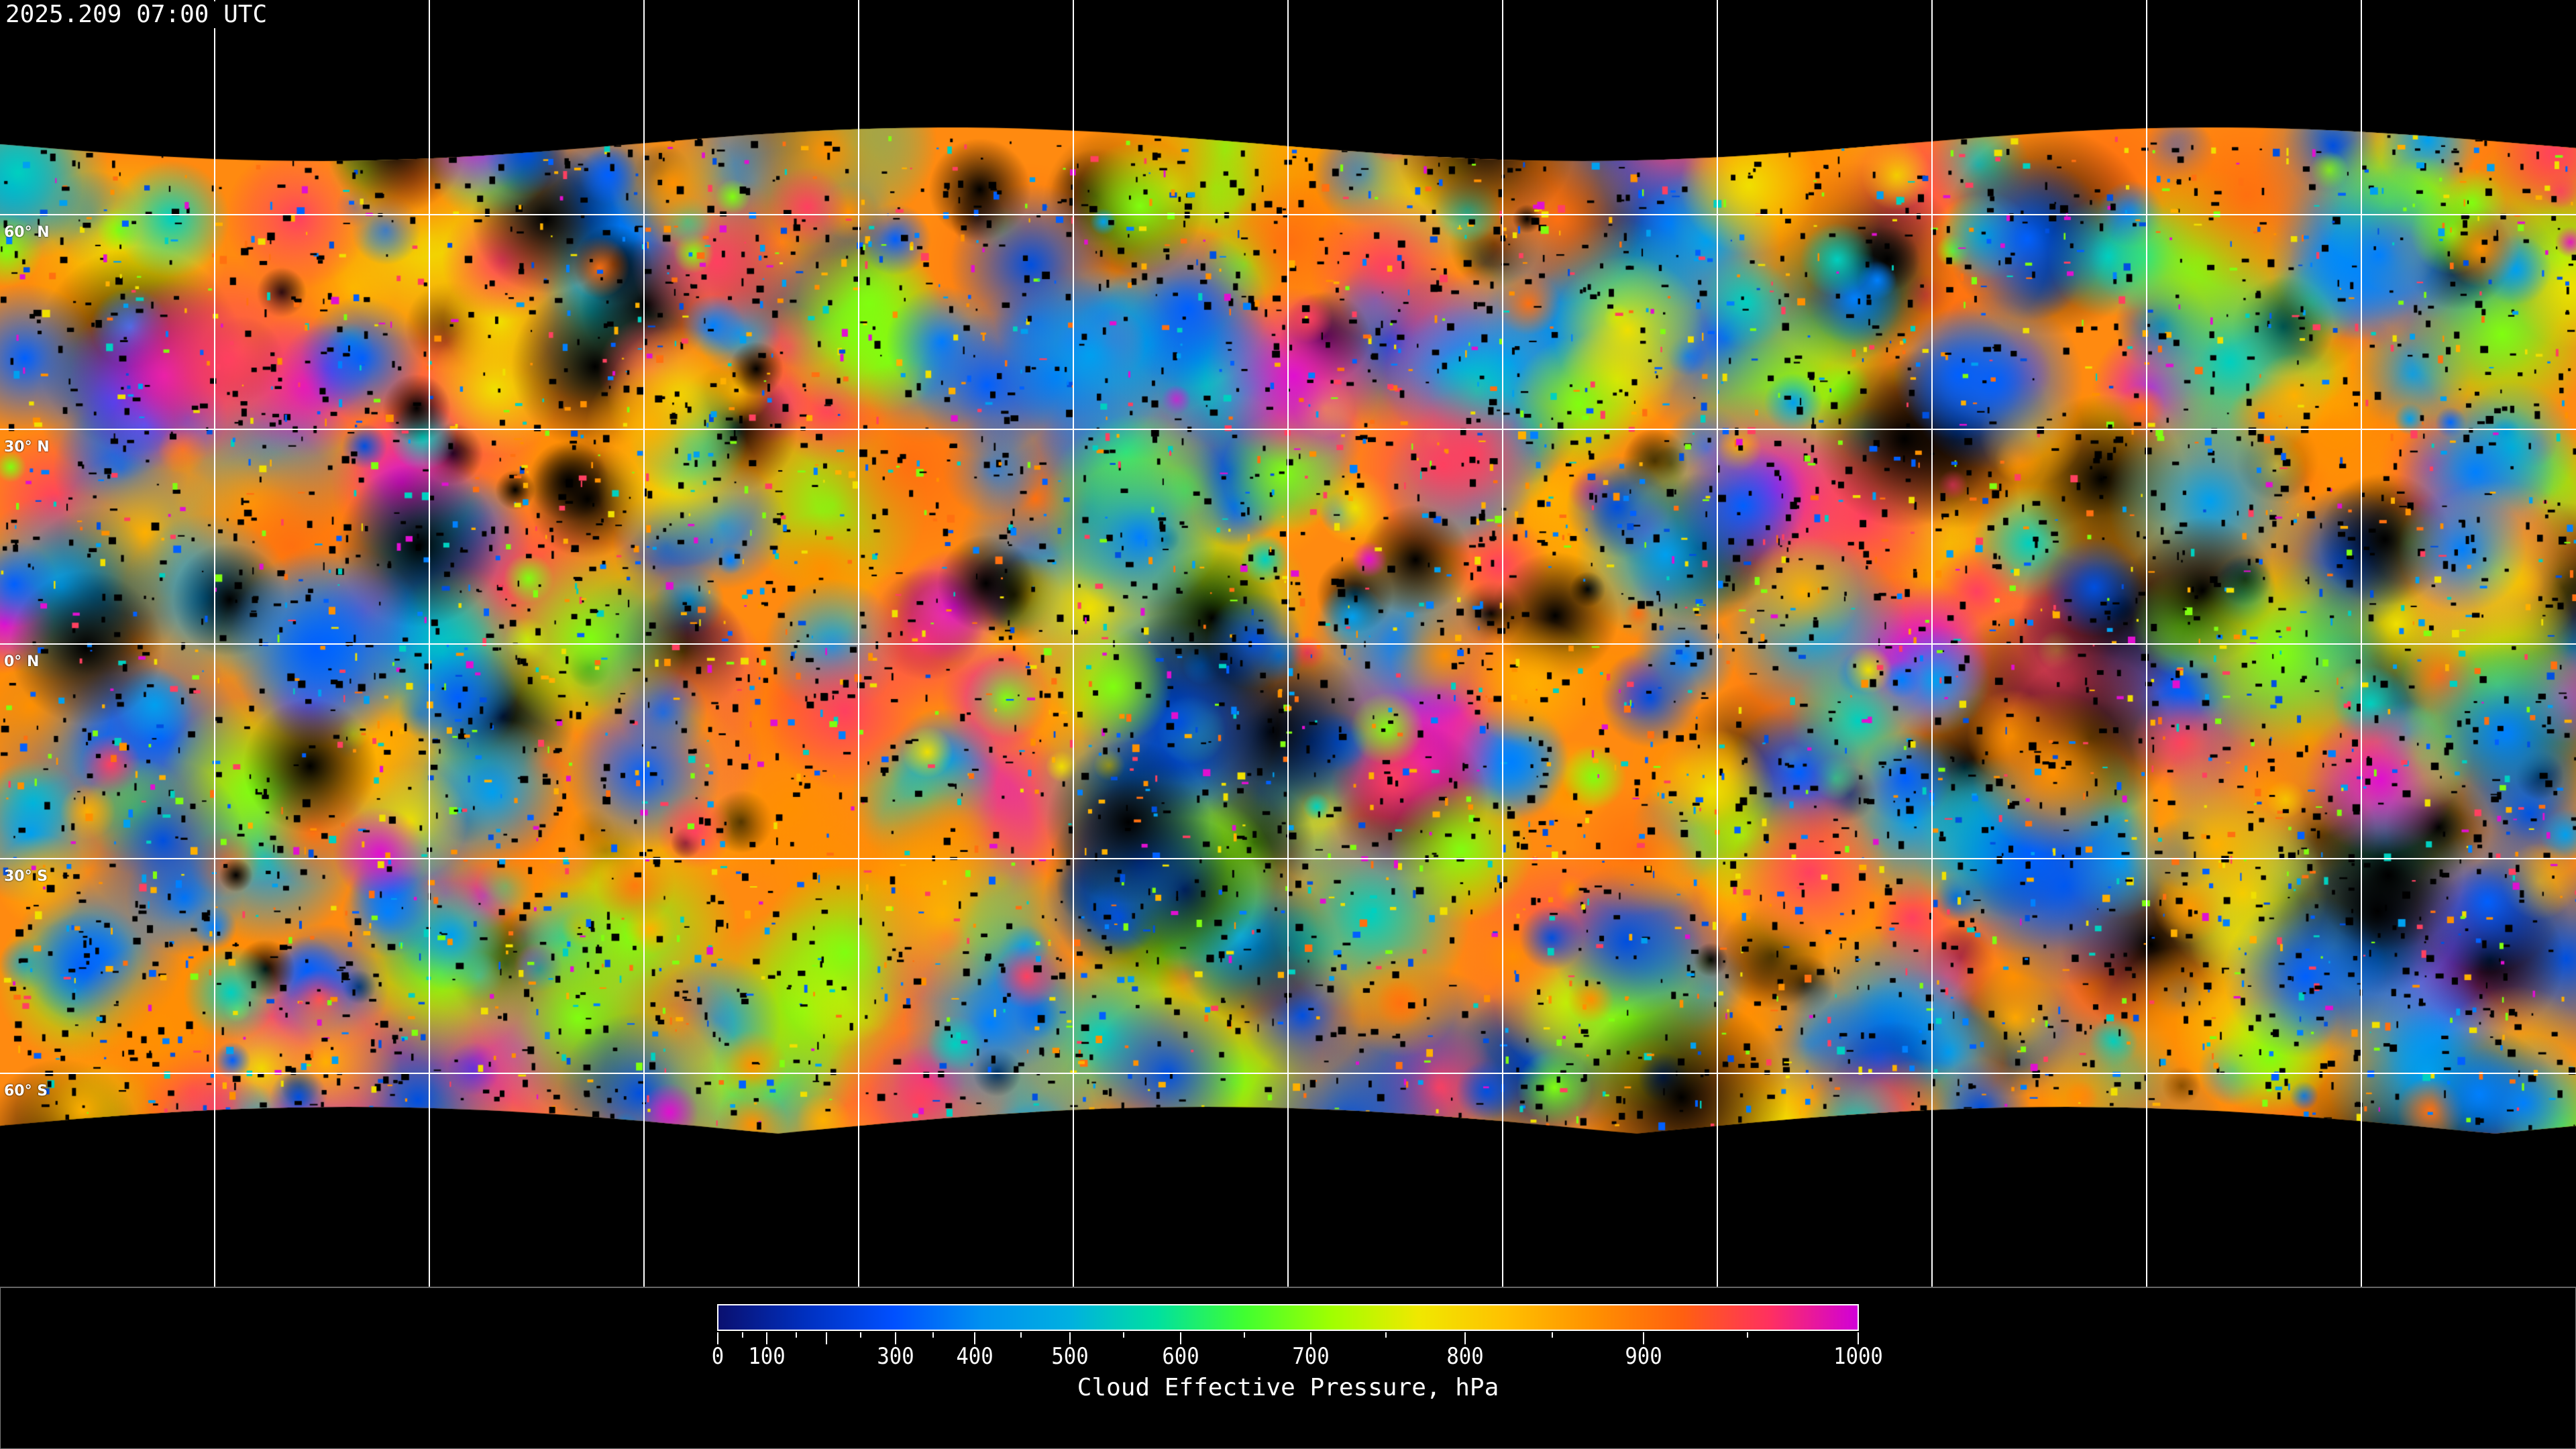 The image size is (2576, 1449). What do you see at coordinates (27, 232) in the screenshot?
I see `latitude-label: 60° N` at bounding box center [27, 232].